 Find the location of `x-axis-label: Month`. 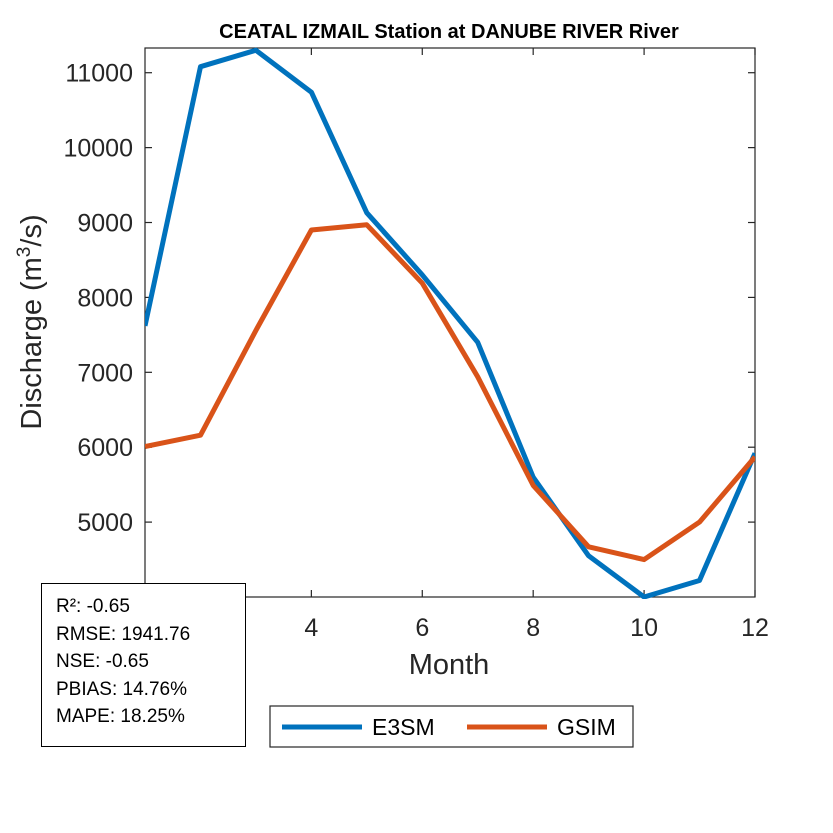

x-axis-label: Month is located at coordinates (449, 665).